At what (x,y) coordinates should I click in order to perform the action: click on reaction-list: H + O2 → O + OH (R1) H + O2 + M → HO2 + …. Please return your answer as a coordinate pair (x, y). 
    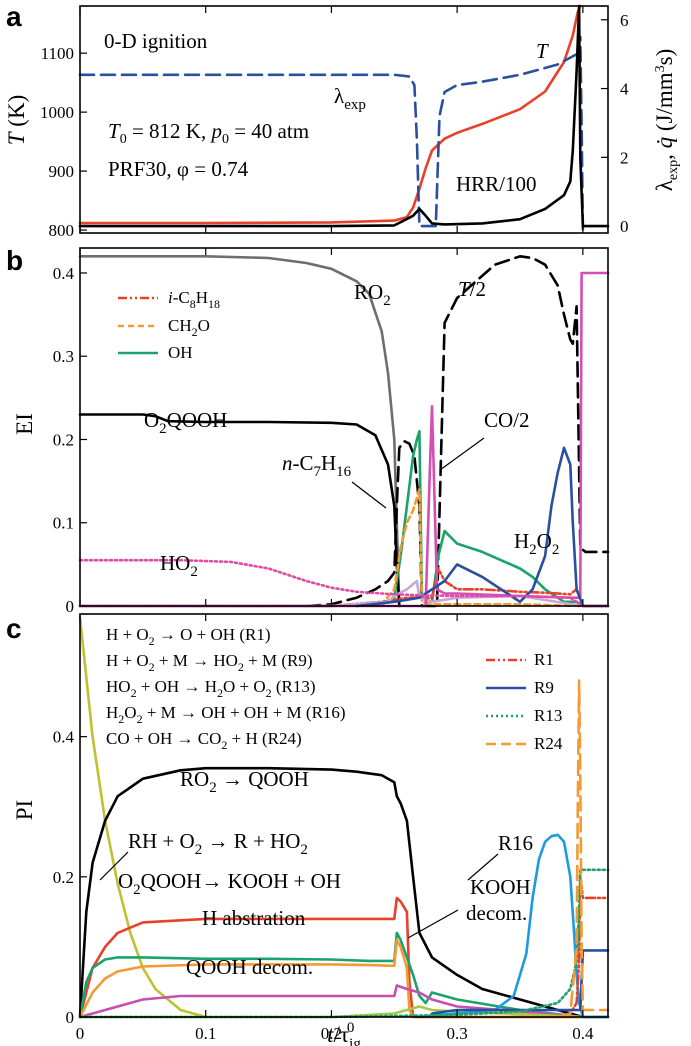
    Looking at the image, I should click on (226, 688).